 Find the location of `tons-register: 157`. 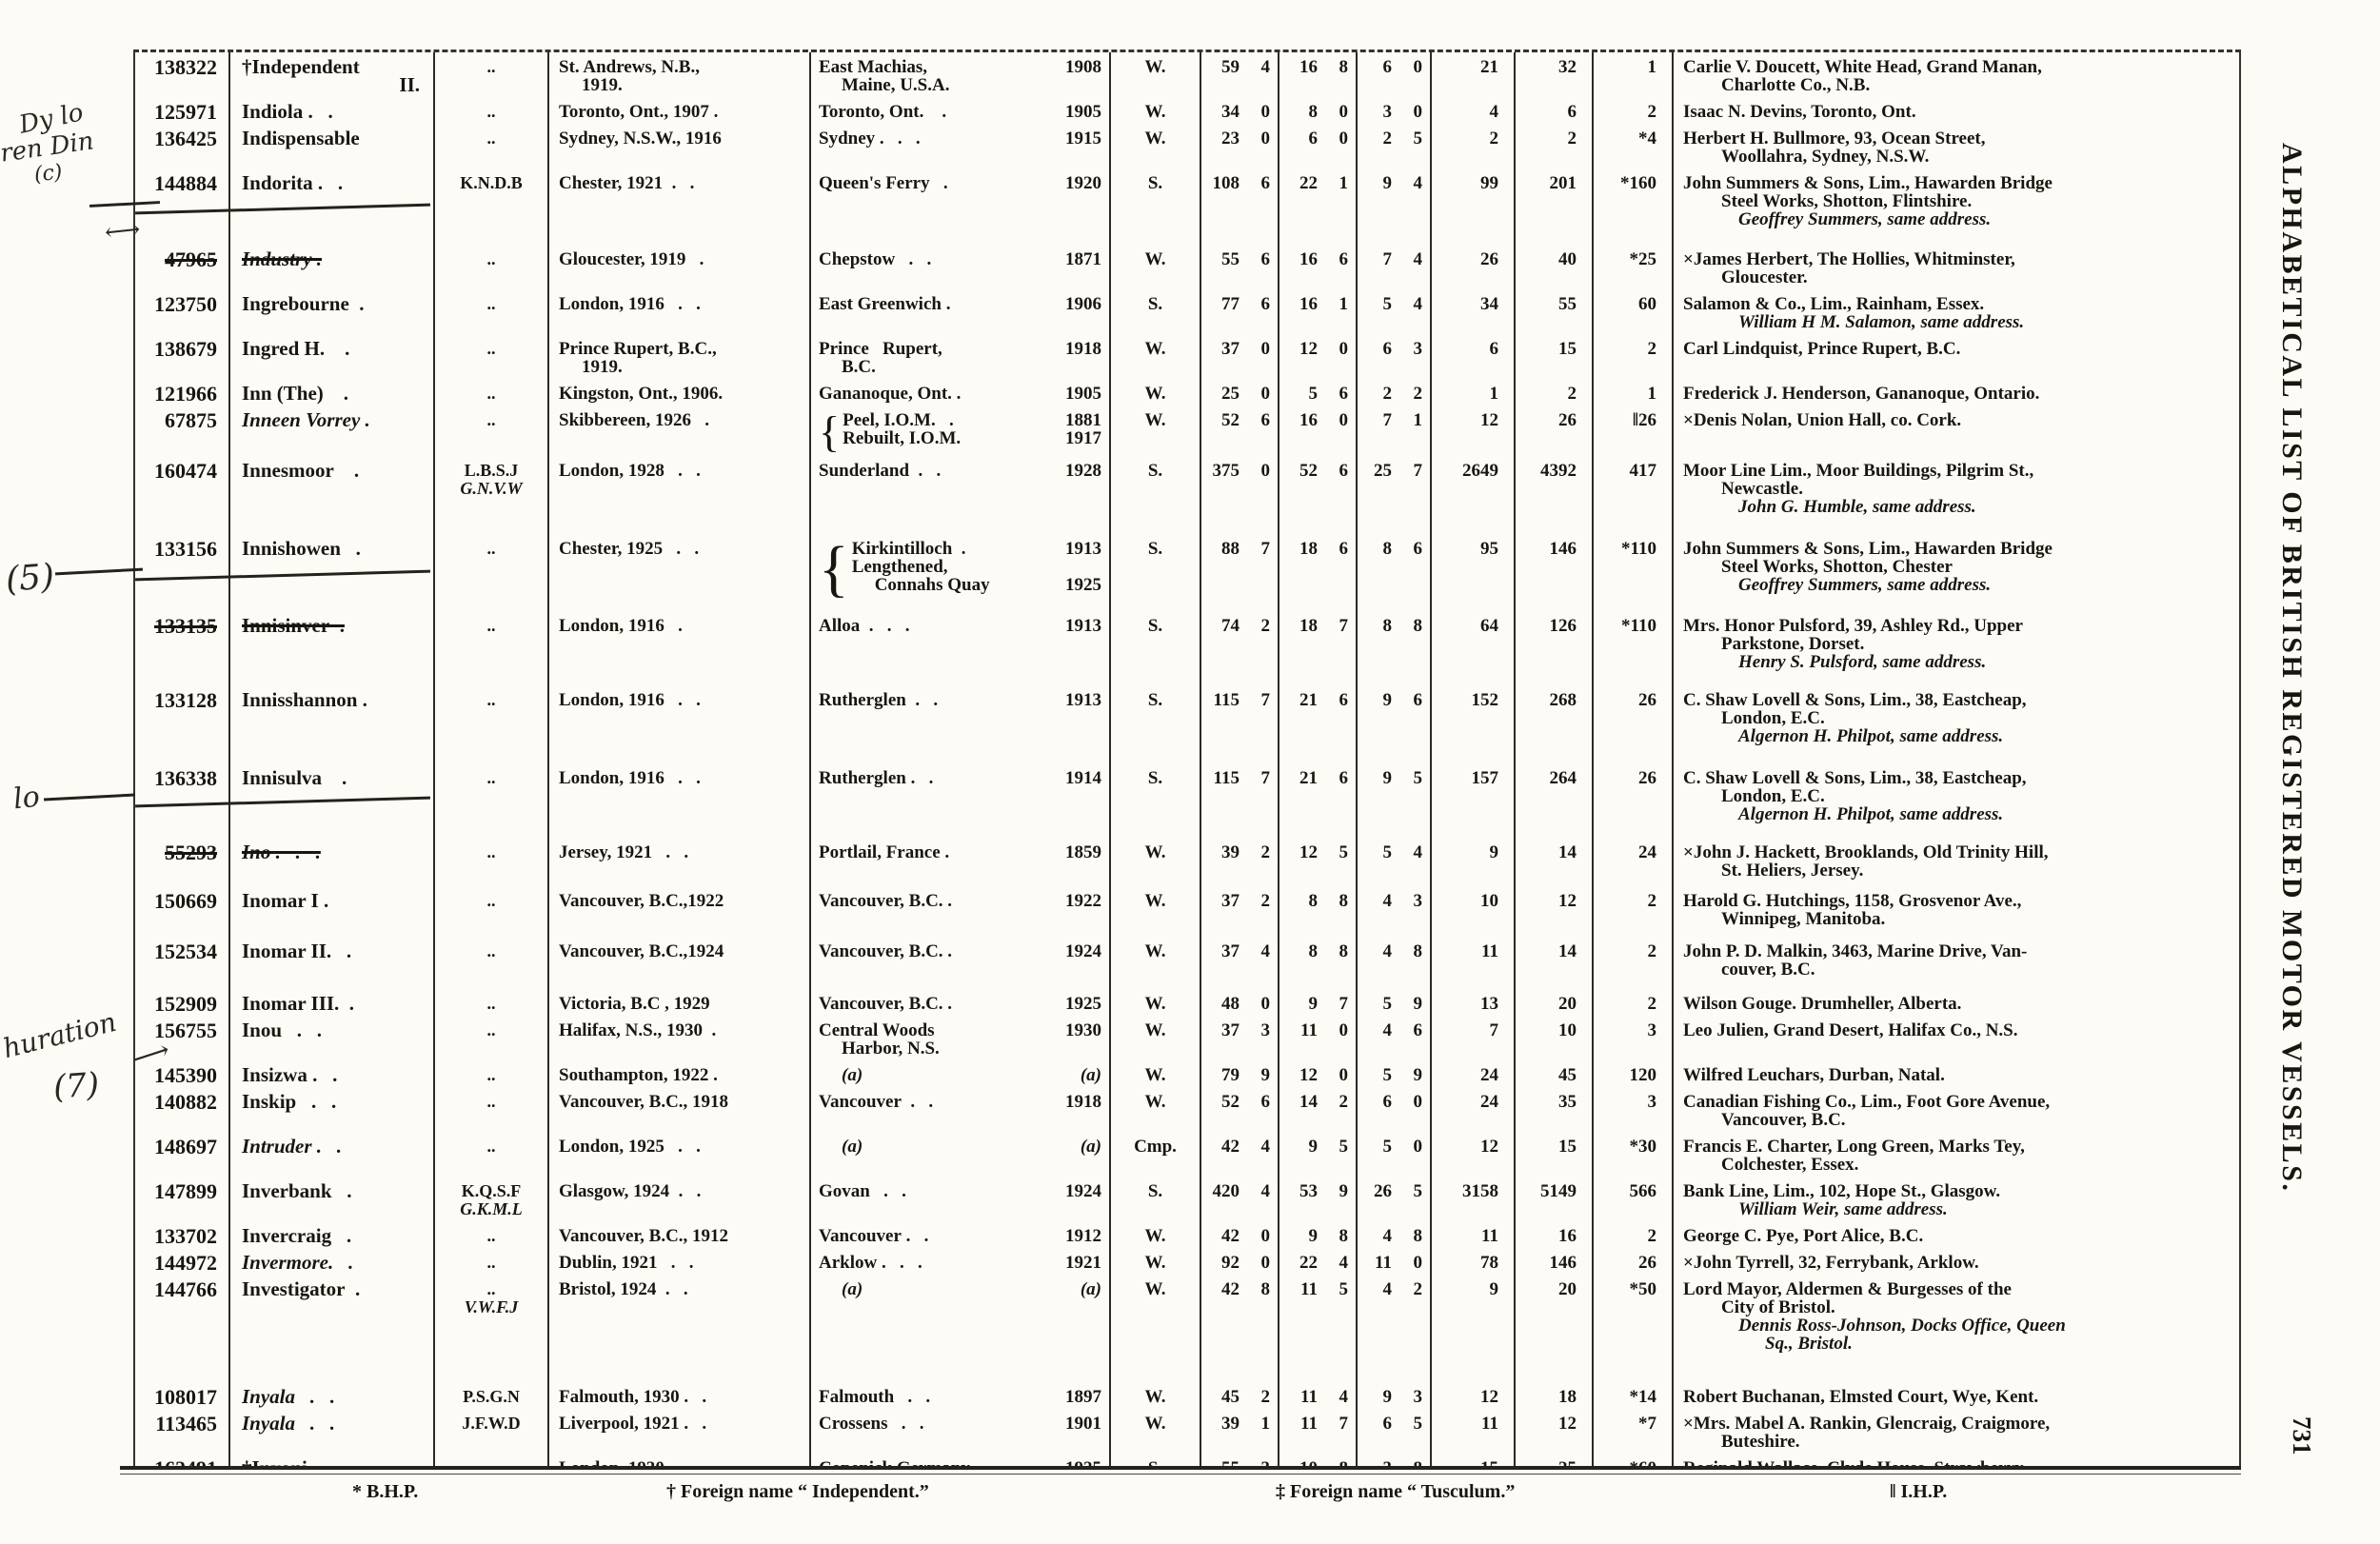

tons-register: 157 is located at coordinates (1485, 778).